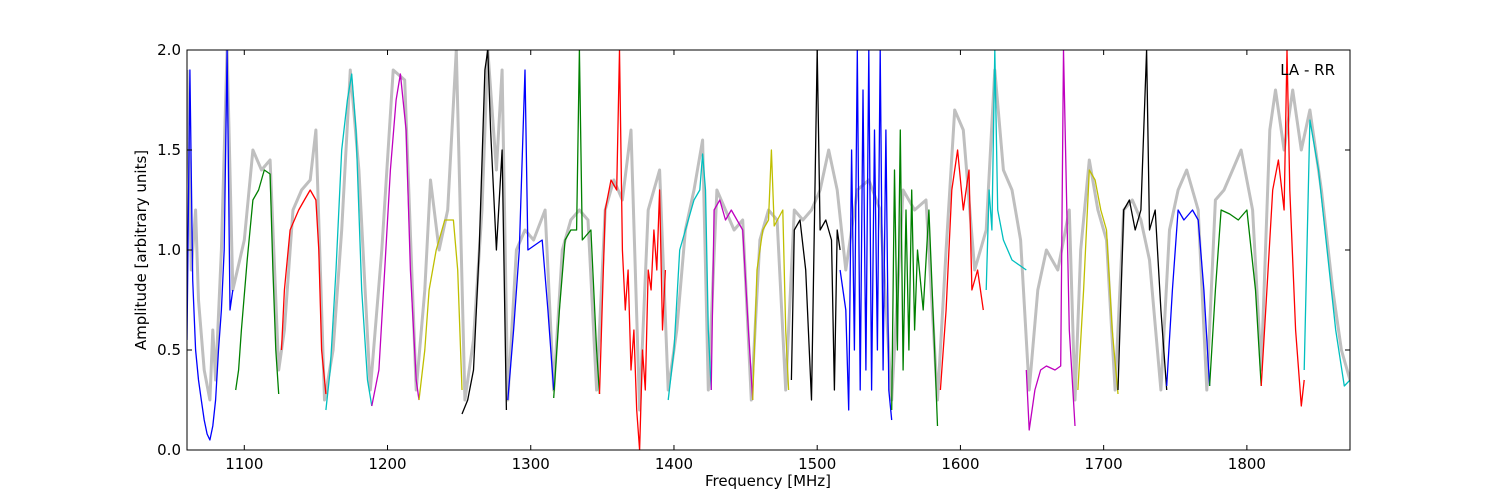  What do you see at coordinates (960, 464) in the screenshot?
I see `x-tick-label: 1600` at bounding box center [960, 464].